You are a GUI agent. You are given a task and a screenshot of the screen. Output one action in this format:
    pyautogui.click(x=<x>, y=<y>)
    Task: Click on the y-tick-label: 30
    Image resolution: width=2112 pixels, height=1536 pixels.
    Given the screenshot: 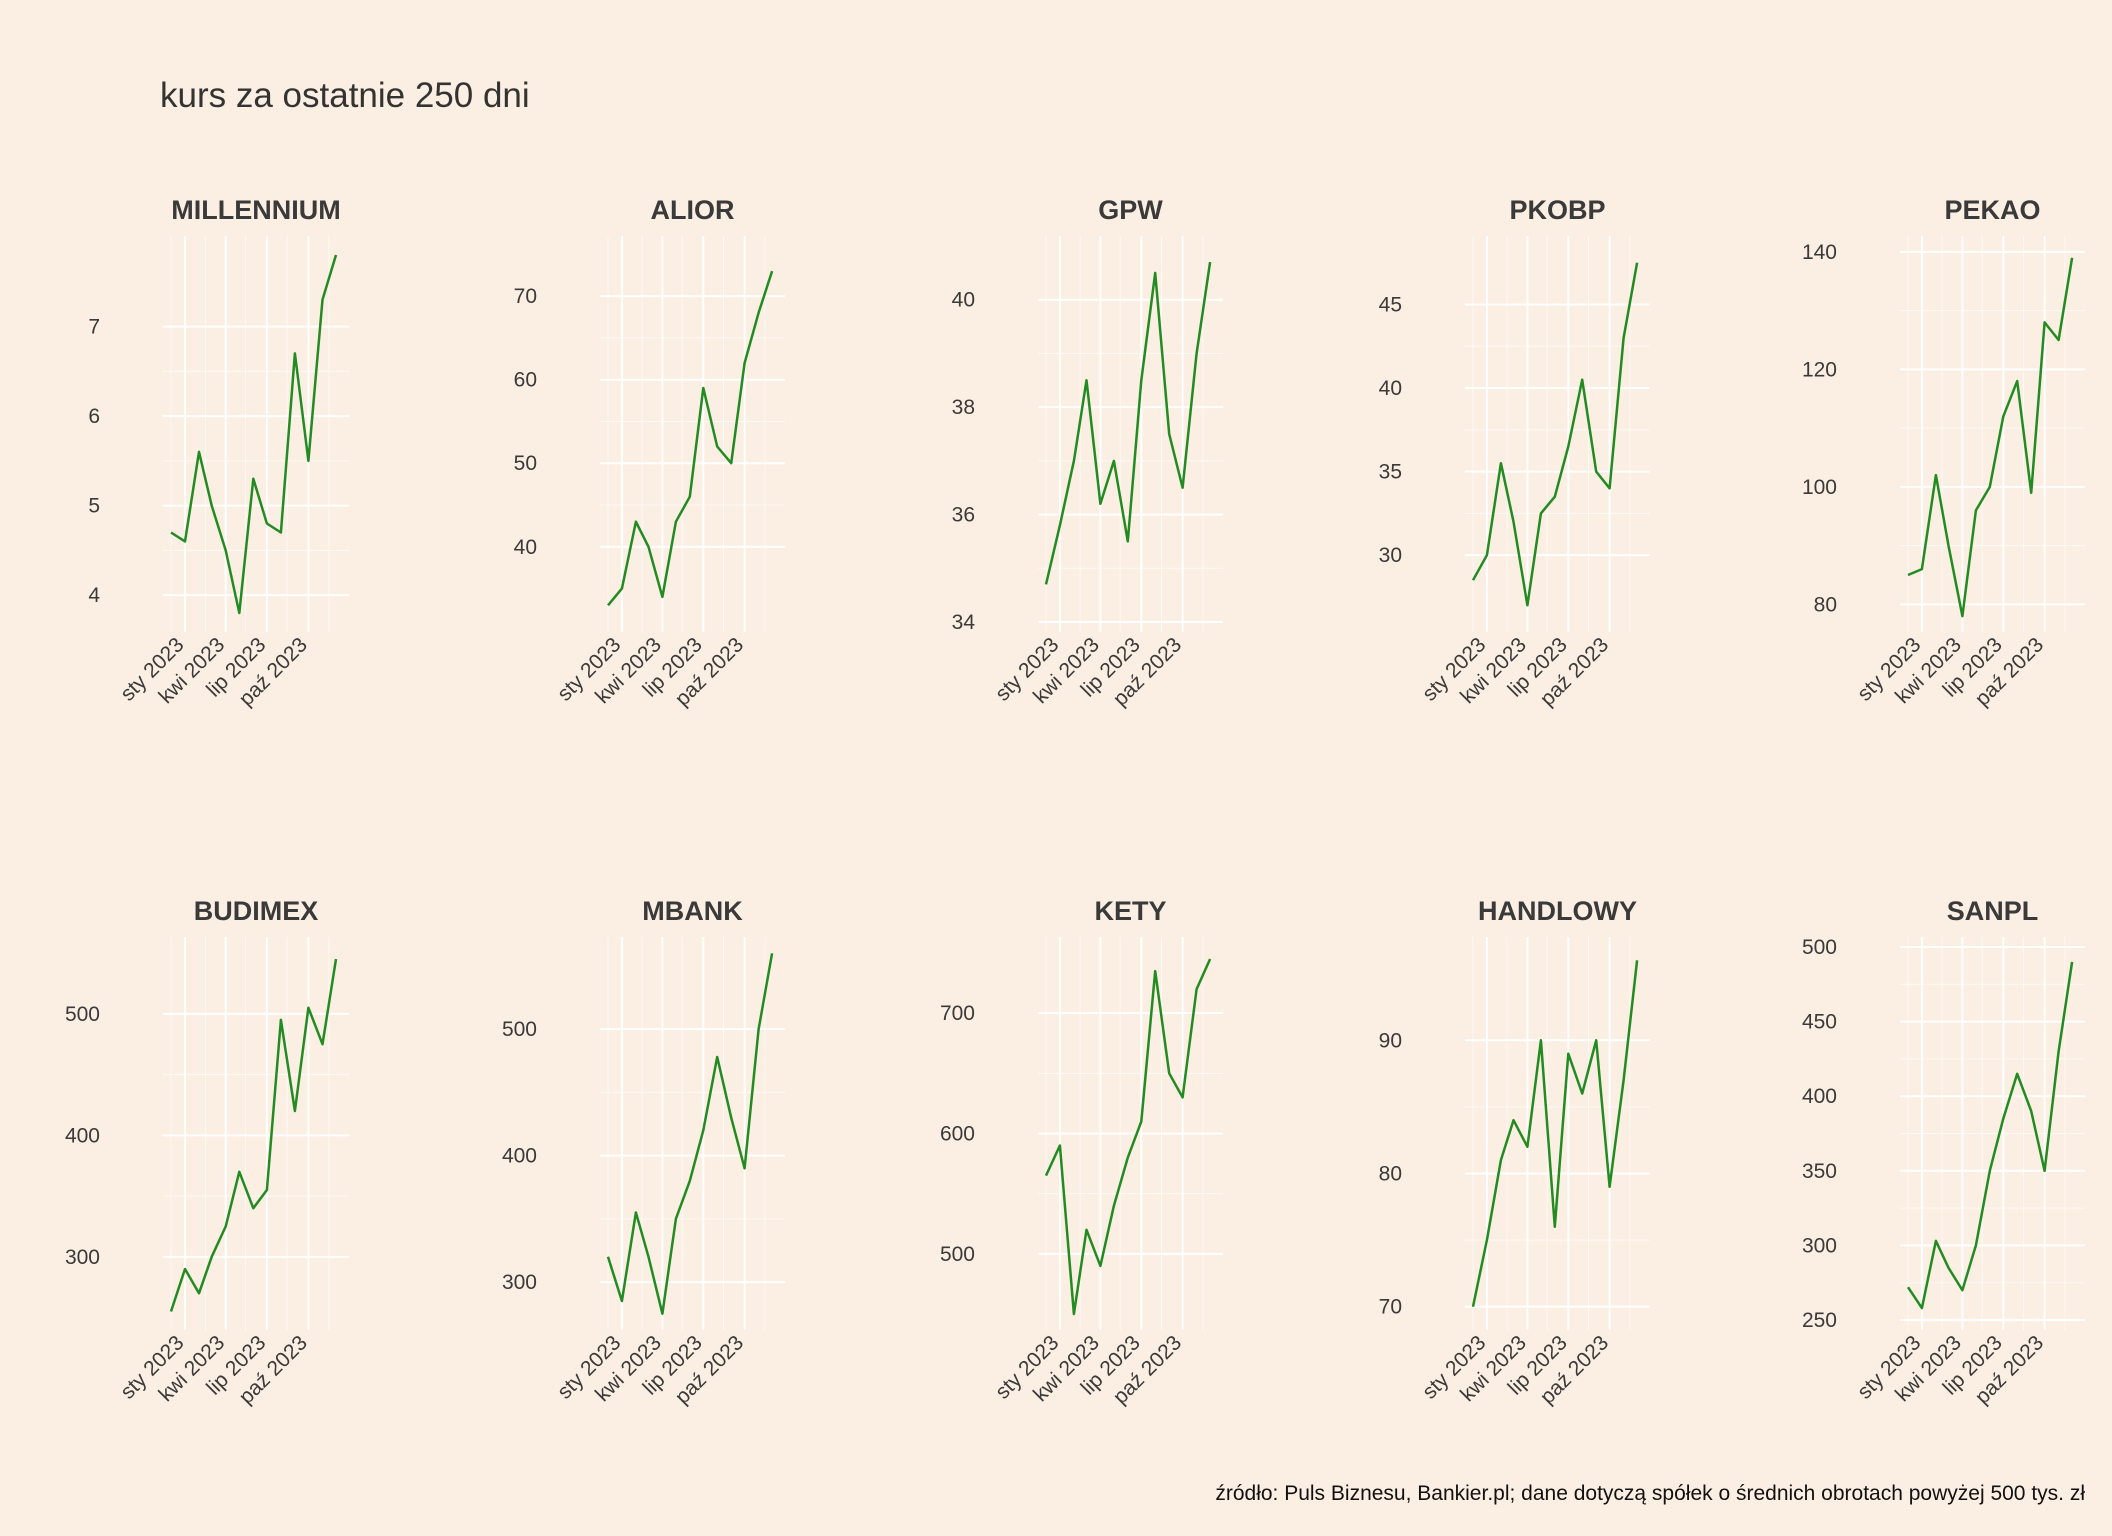 What is the action you would take?
    pyautogui.click(x=1390, y=555)
    